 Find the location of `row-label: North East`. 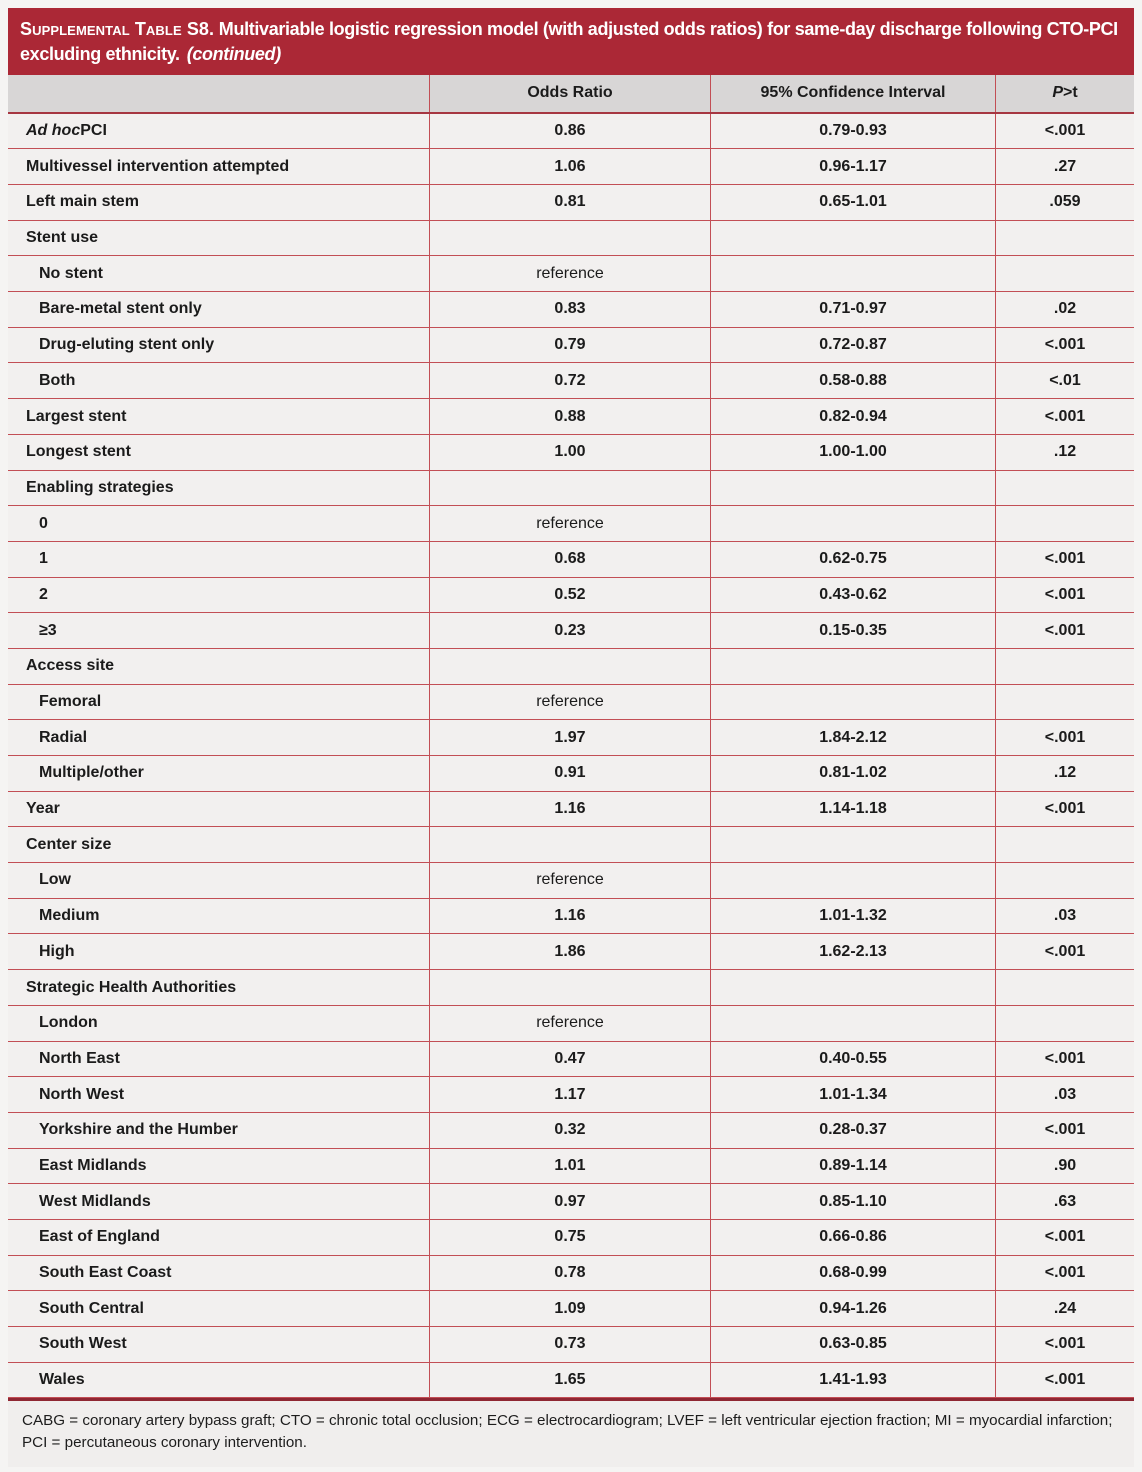

row-label: North East is located at coordinates (218, 1059).